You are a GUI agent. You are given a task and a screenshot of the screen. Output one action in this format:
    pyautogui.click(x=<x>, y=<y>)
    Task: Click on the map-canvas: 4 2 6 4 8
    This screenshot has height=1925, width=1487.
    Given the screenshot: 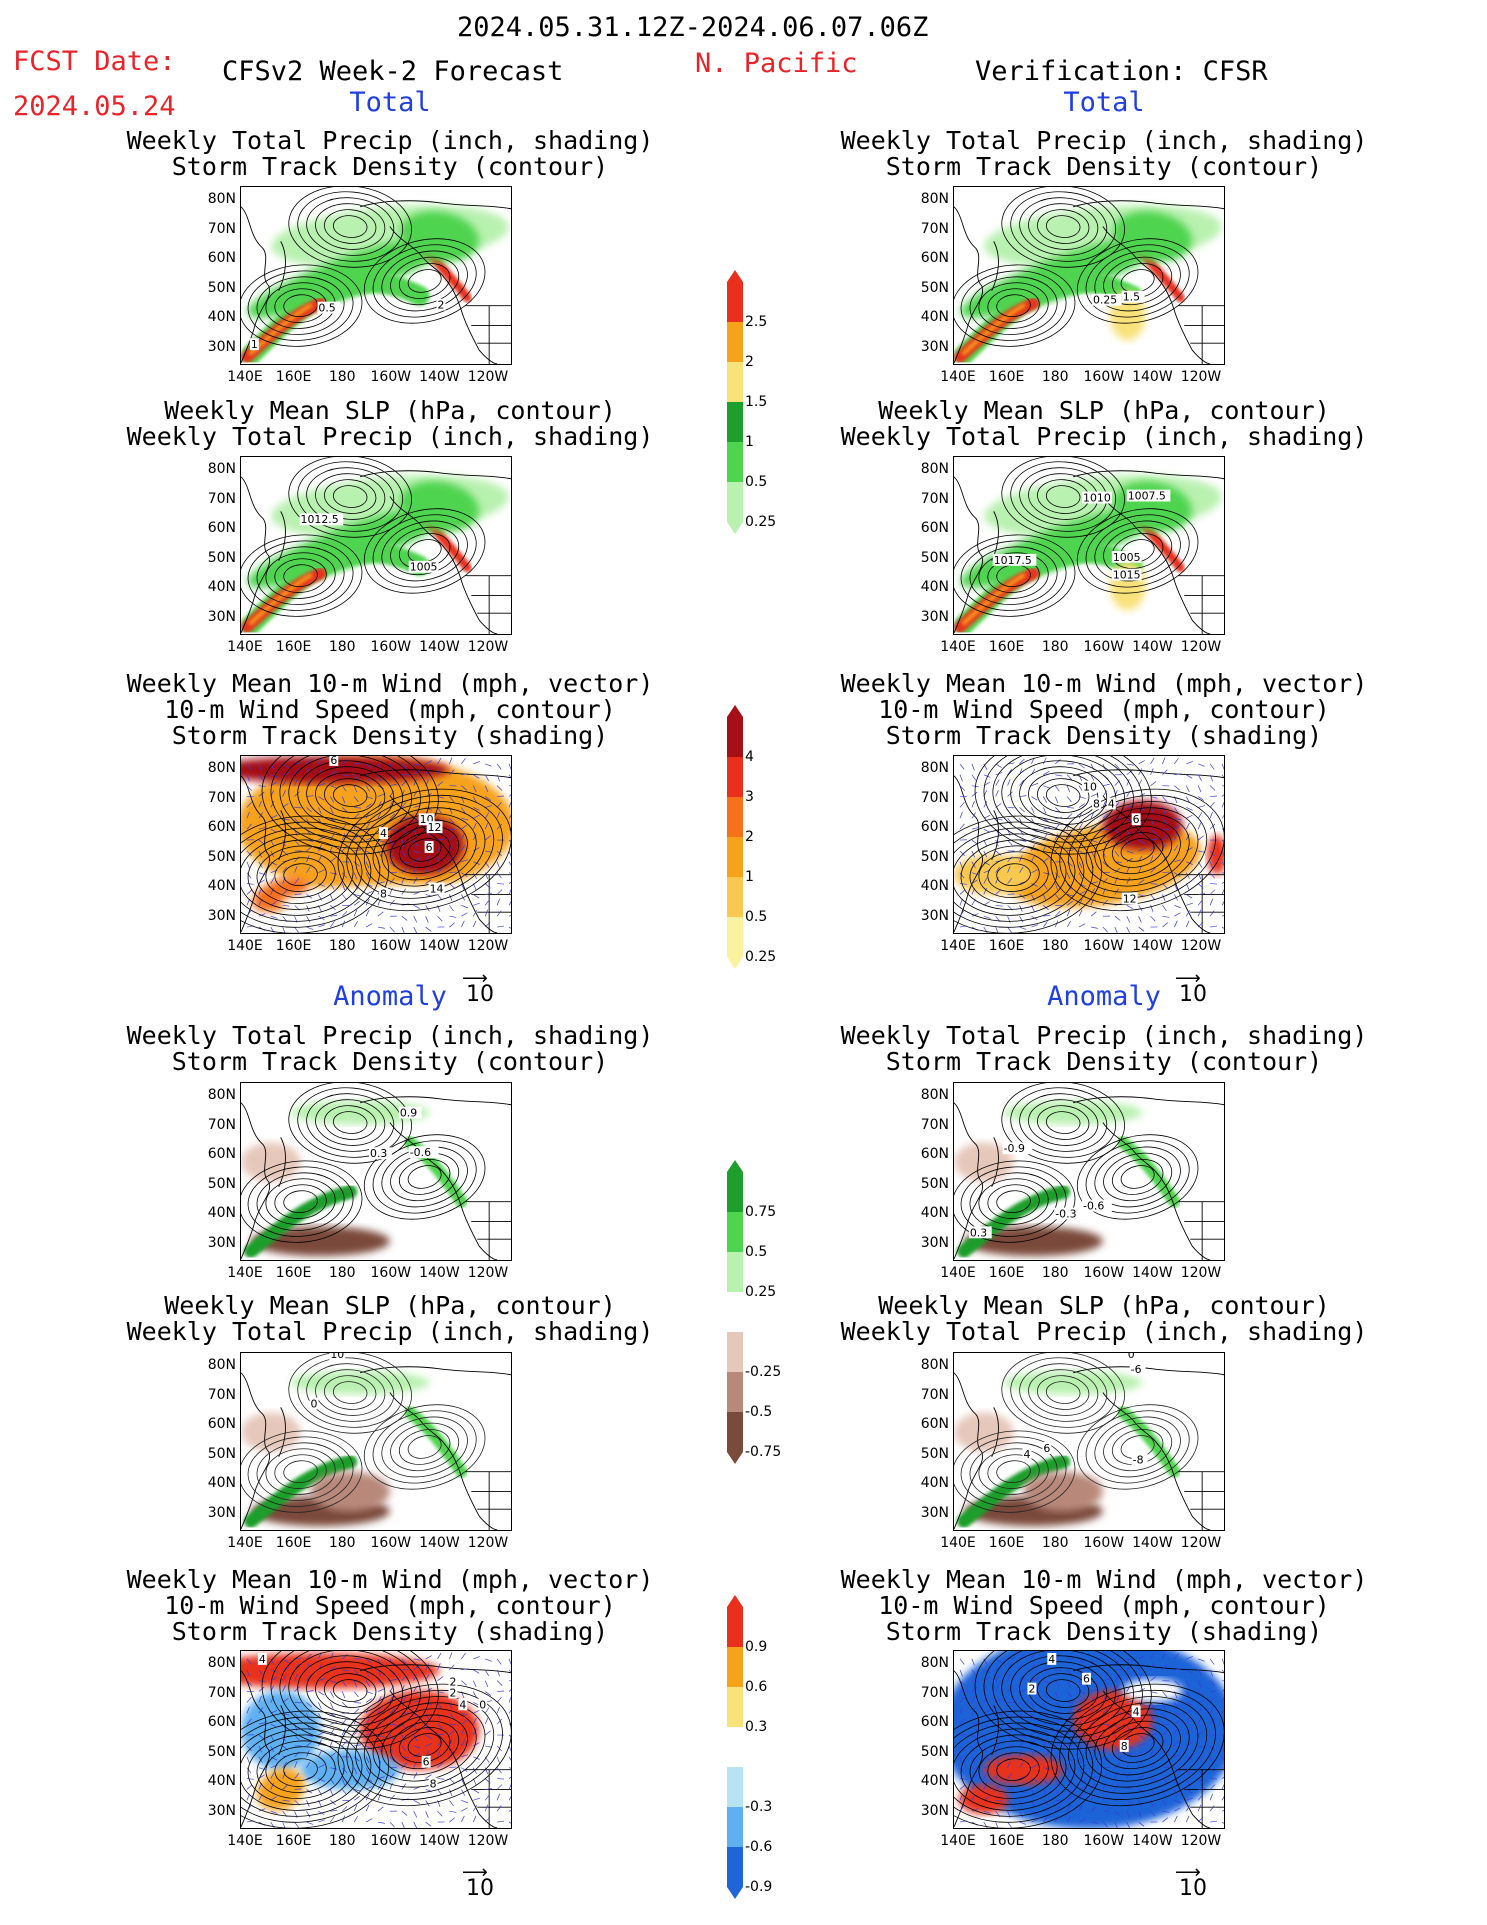 What is the action you would take?
    pyautogui.click(x=1089, y=1739)
    